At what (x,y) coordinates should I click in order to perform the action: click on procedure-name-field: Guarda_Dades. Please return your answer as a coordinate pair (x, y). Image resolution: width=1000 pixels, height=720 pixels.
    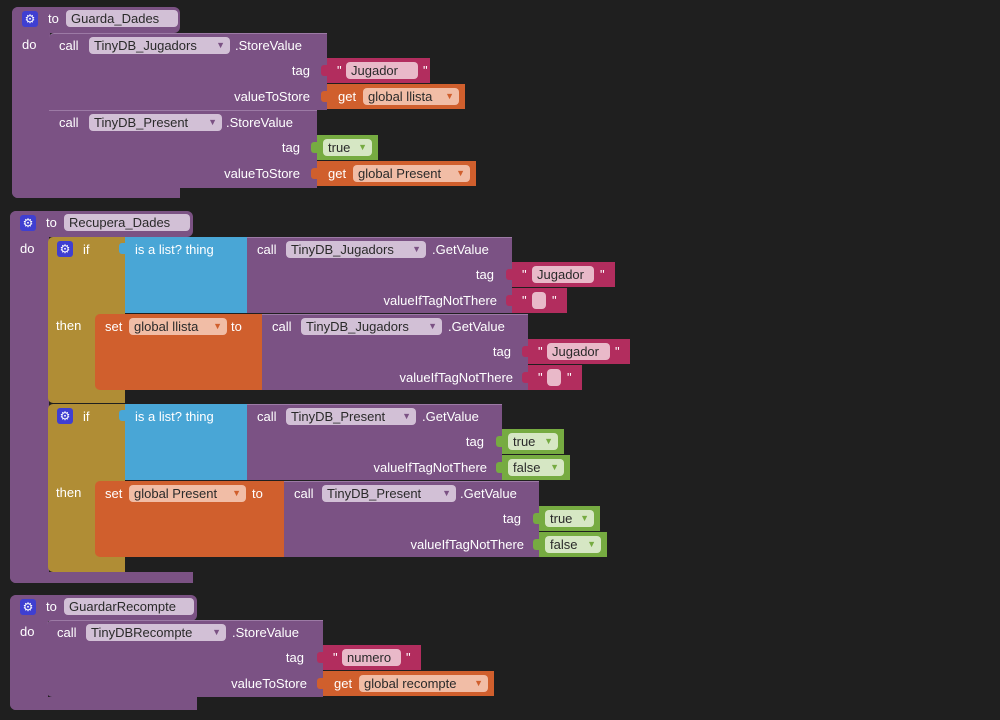
    Looking at the image, I should click on (122, 18).